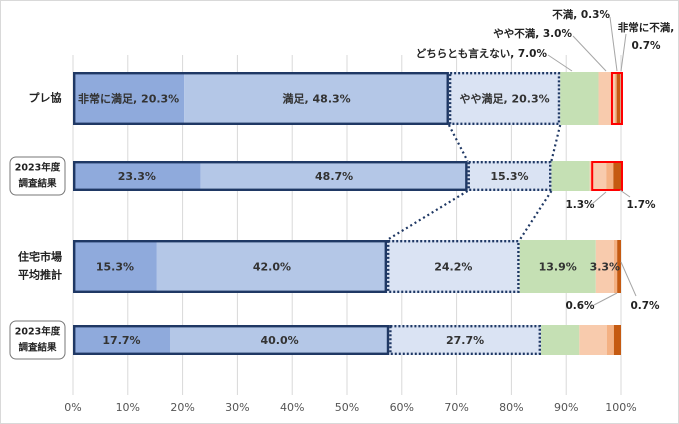  I want to click on x-tick-label: 60%, so click(402, 407).